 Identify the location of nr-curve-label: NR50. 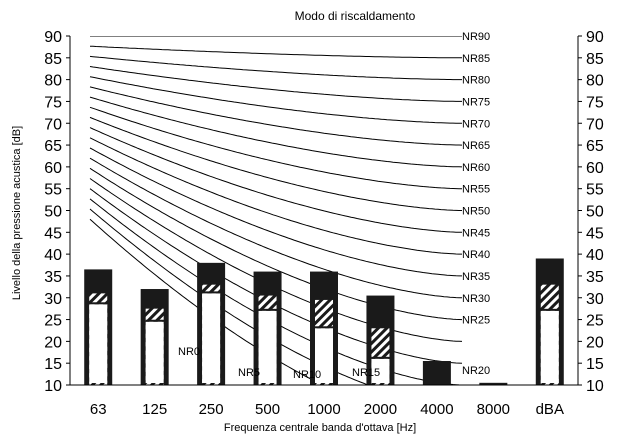
(476, 212).